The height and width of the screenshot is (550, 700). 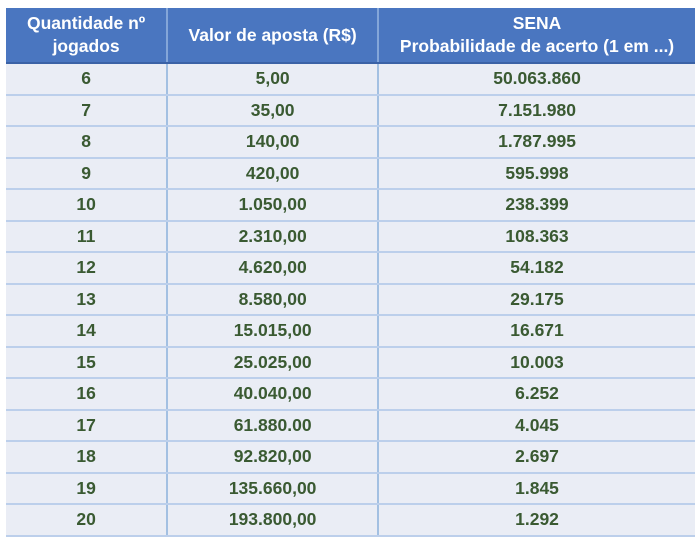 What do you see at coordinates (87, 394) in the screenshot?
I see `cell-quantidade: 16` at bounding box center [87, 394].